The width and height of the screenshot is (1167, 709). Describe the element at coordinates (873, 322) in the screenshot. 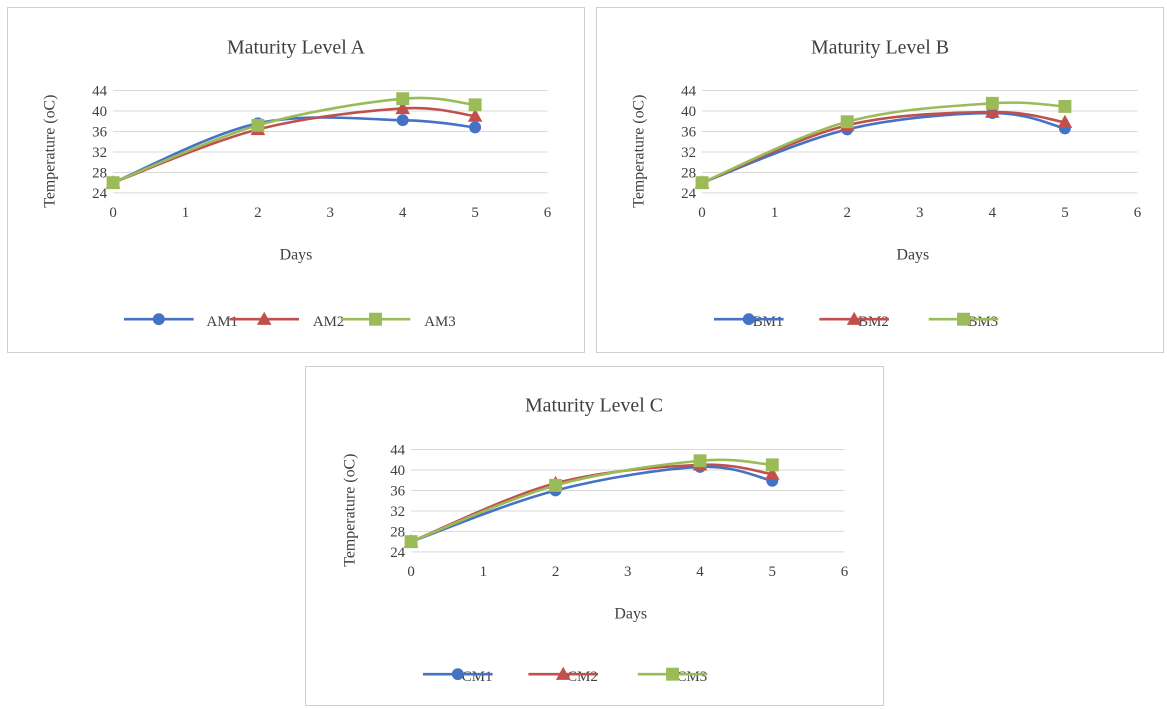

I see `legend-label-bm2: BM2` at that location.